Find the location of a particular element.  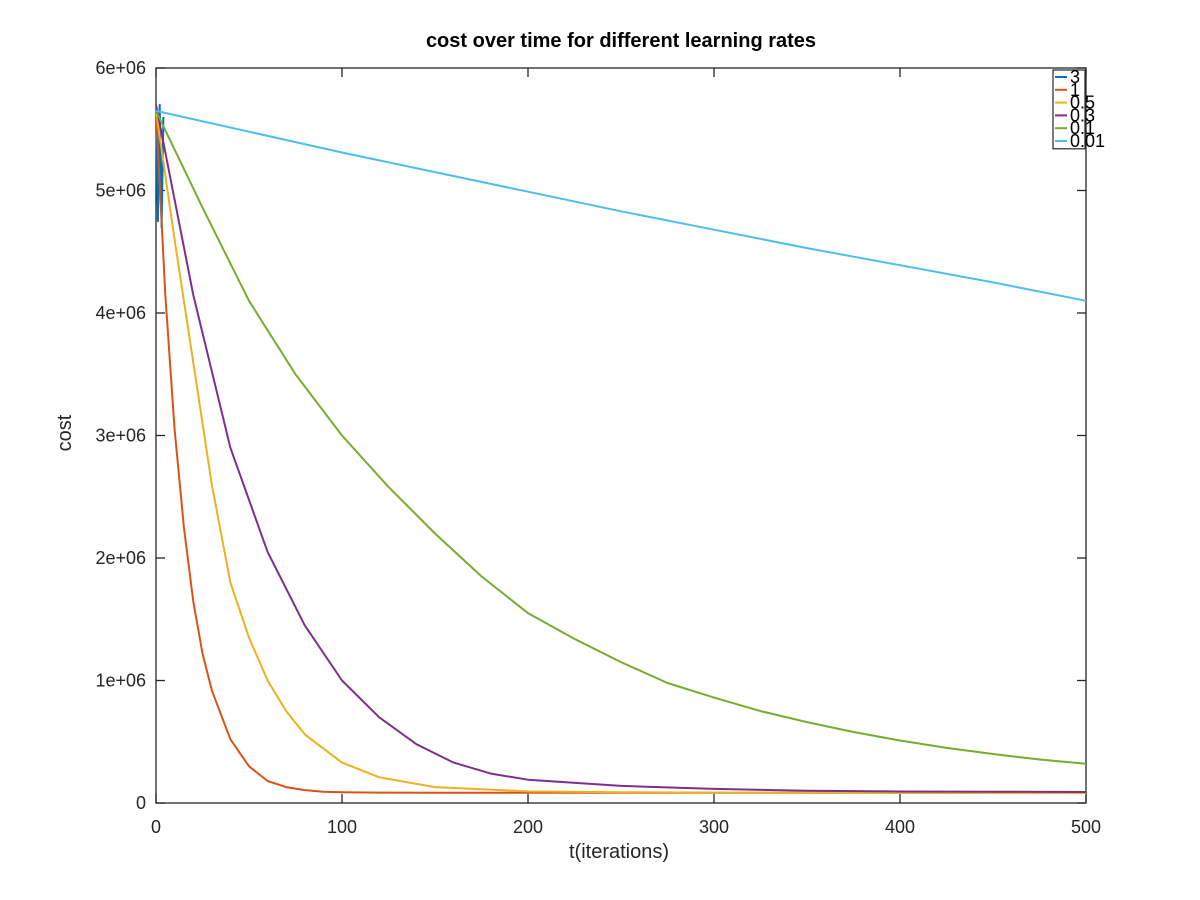

x-tick-label: 400 is located at coordinates (900, 827).